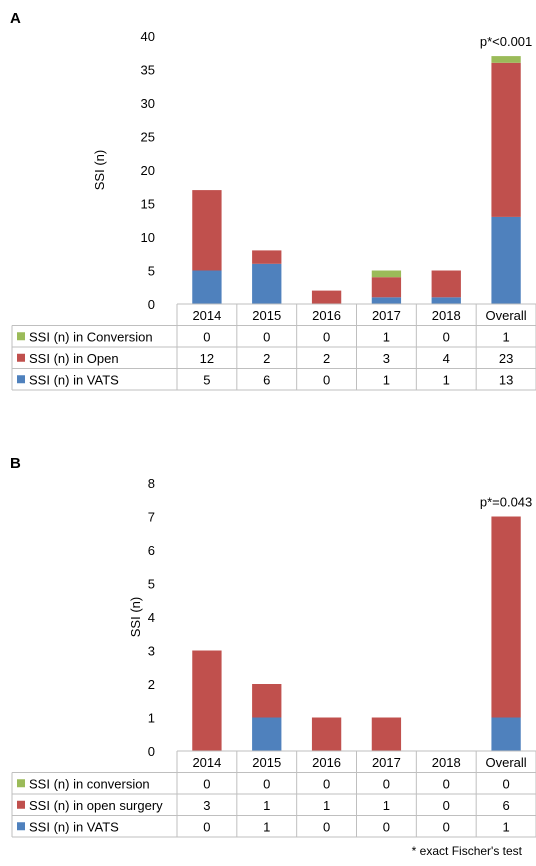 The height and width of the screenshot is (866, 536). I want to click on y-tick-label: 7, so click(151, 517).